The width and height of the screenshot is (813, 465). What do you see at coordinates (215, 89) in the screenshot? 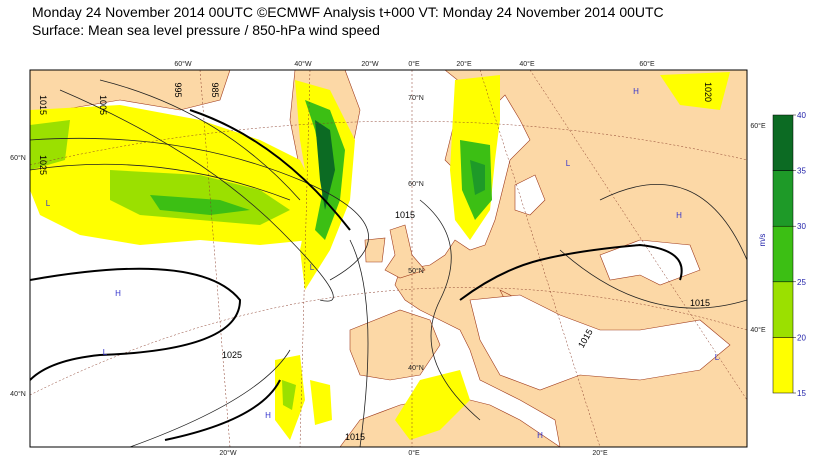
I see `isobar-label: 985` at bounding box center [215, 89].